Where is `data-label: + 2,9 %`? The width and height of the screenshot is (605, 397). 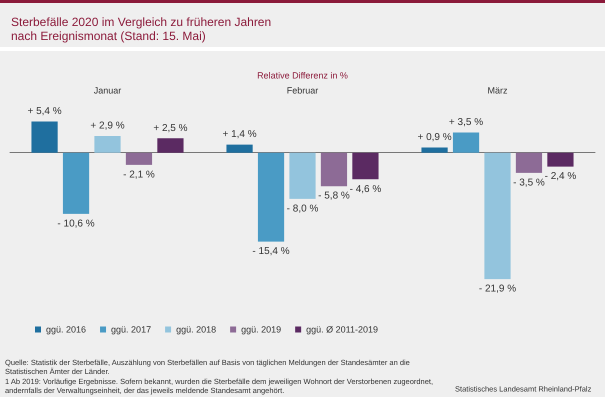
data-label: + 2,9 % is located at coordinates (107, 126).